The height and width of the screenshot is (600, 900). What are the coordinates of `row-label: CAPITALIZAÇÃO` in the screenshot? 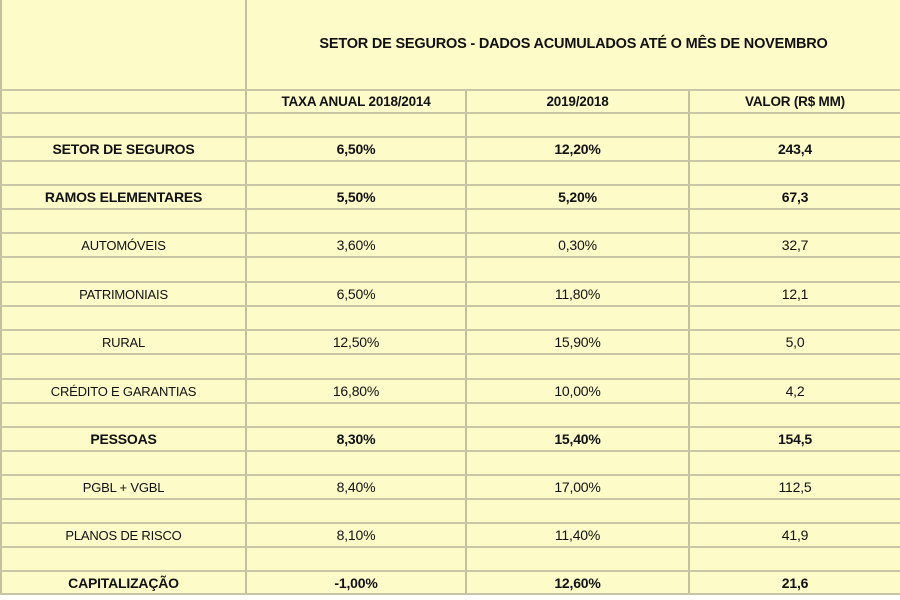 It's located at (123, 582).